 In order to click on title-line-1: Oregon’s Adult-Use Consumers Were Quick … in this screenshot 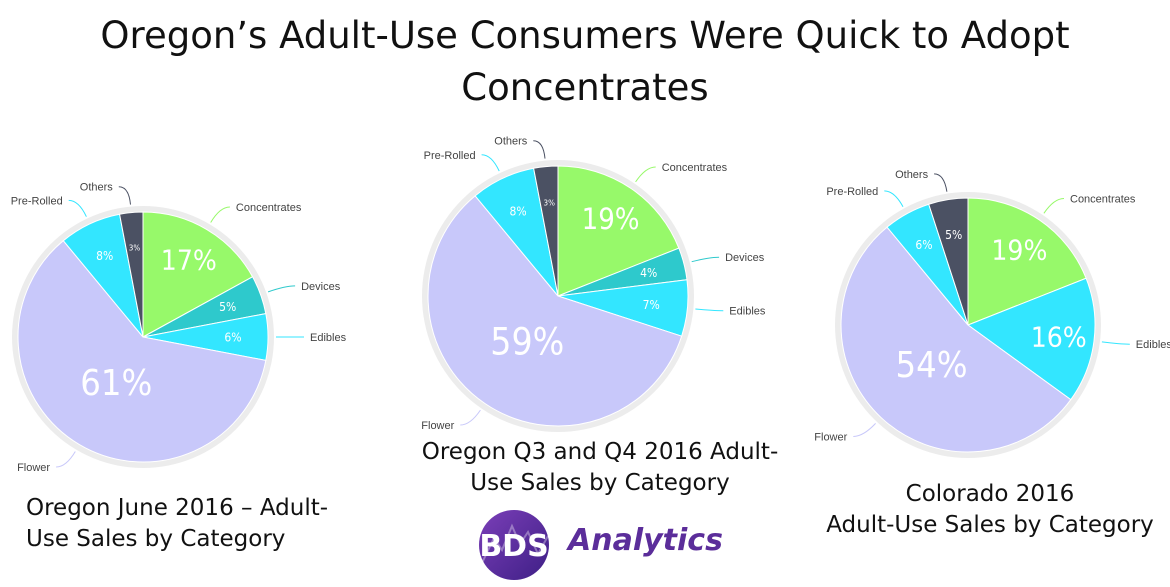, I will do `click(585, 35)`.